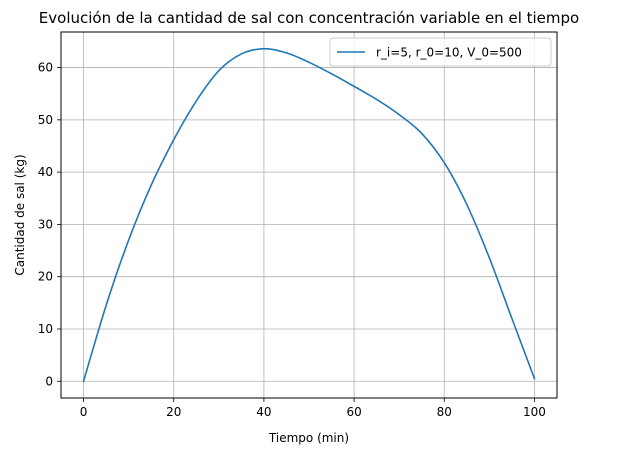 This screenshot has height=455, width=617. What do you see at coordinates (308, 438) in the screenshot?
I see `x-axis-label: Tiempo (min)` at bounding box center [308, 438].